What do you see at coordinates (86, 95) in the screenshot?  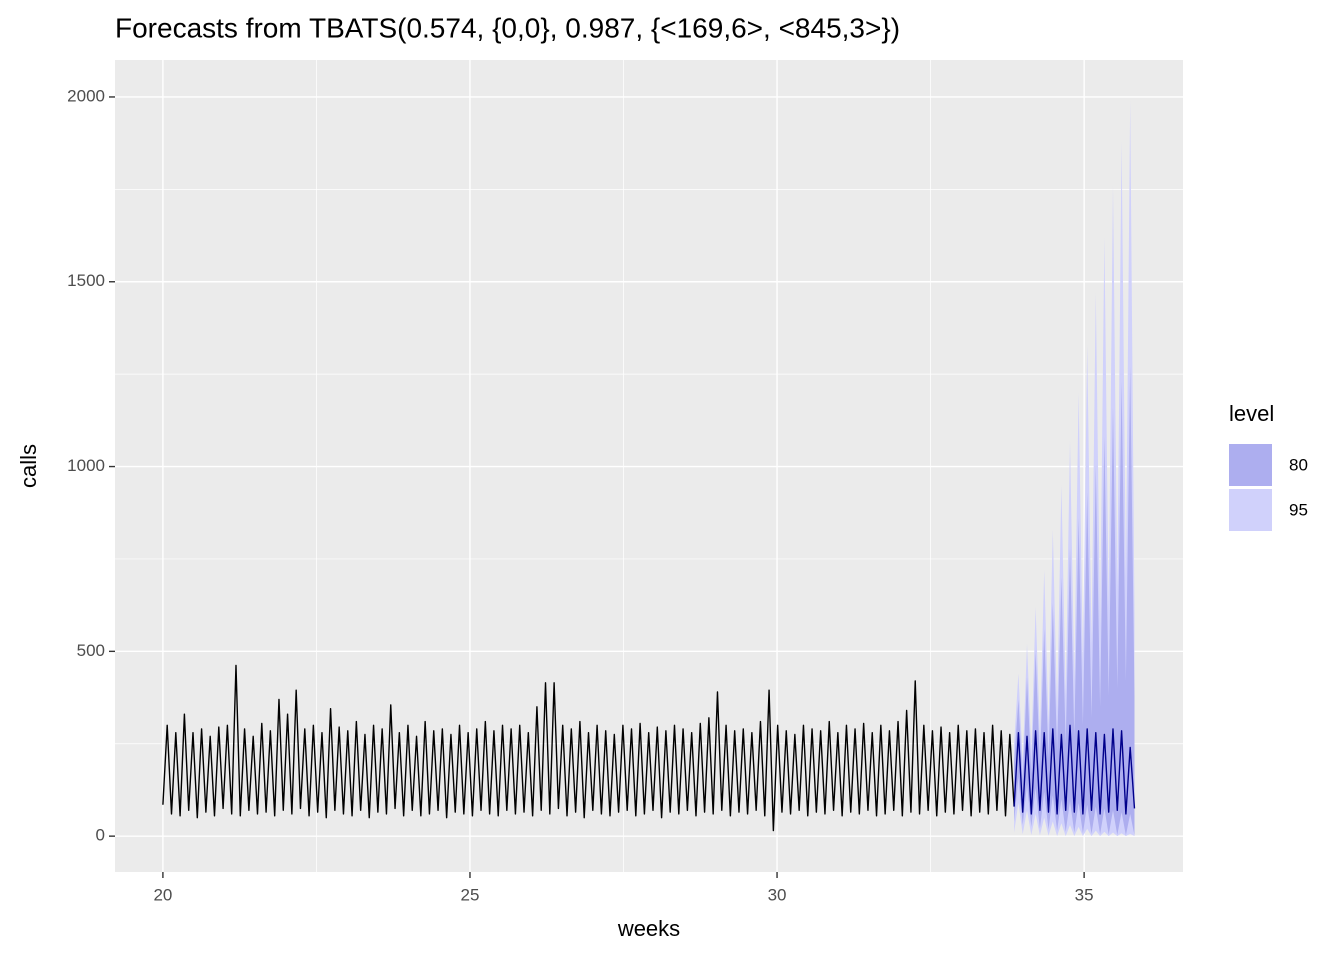 I see `y-tick-label: 2000` at bounding box center [86, 95].